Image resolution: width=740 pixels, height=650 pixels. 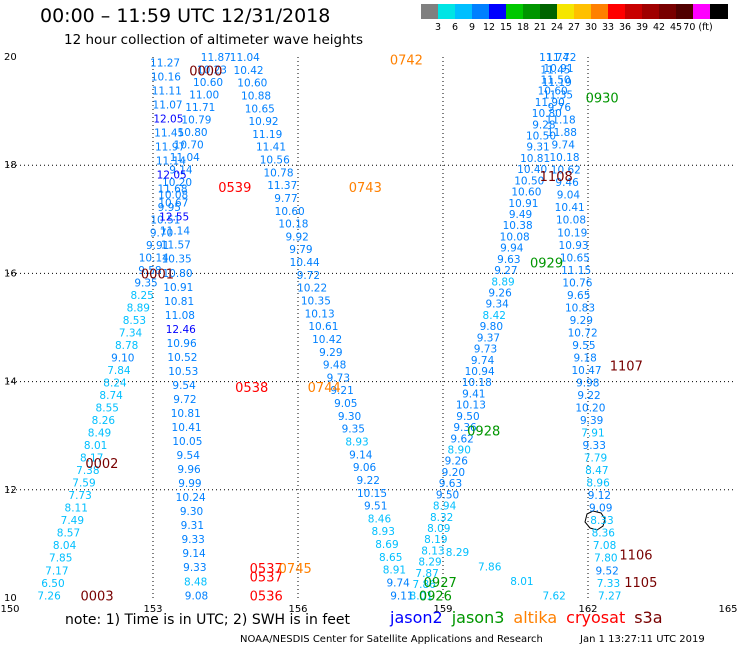 I want to click on swh-value: 10.38, so click(x=518, y=226).